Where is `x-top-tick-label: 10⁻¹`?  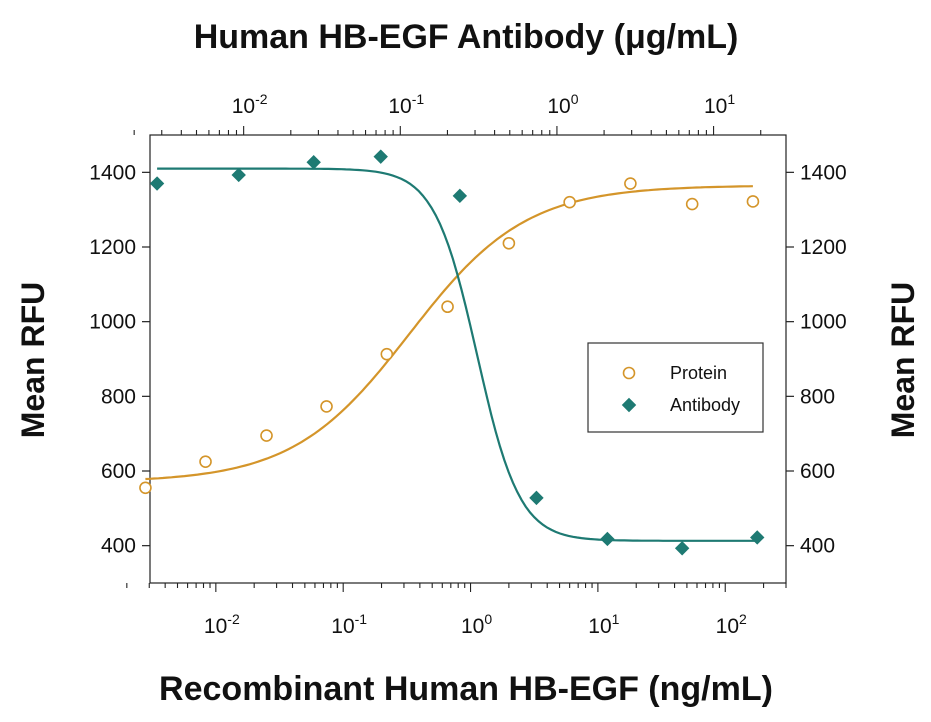 x-top-tick-label: 10⁻¹ is located at coordinates (406, 104).